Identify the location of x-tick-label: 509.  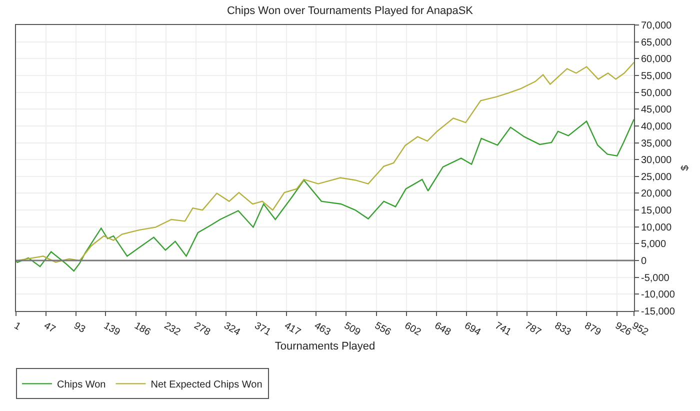
(352, 329).